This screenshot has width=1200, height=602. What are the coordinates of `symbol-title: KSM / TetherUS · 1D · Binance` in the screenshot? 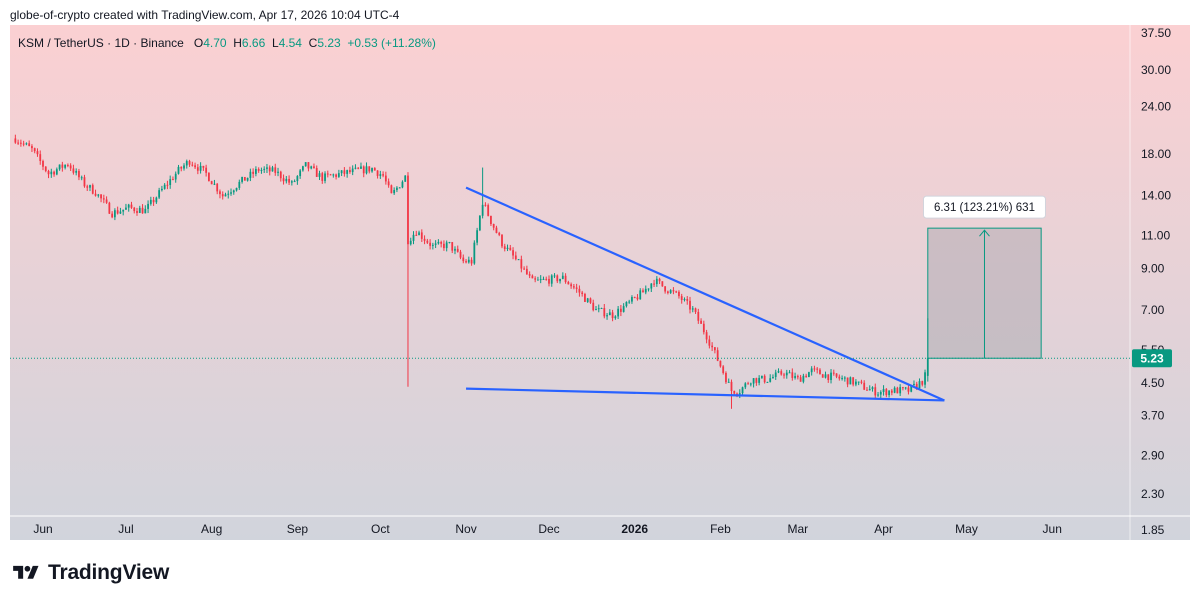 It's located at (101, 43).